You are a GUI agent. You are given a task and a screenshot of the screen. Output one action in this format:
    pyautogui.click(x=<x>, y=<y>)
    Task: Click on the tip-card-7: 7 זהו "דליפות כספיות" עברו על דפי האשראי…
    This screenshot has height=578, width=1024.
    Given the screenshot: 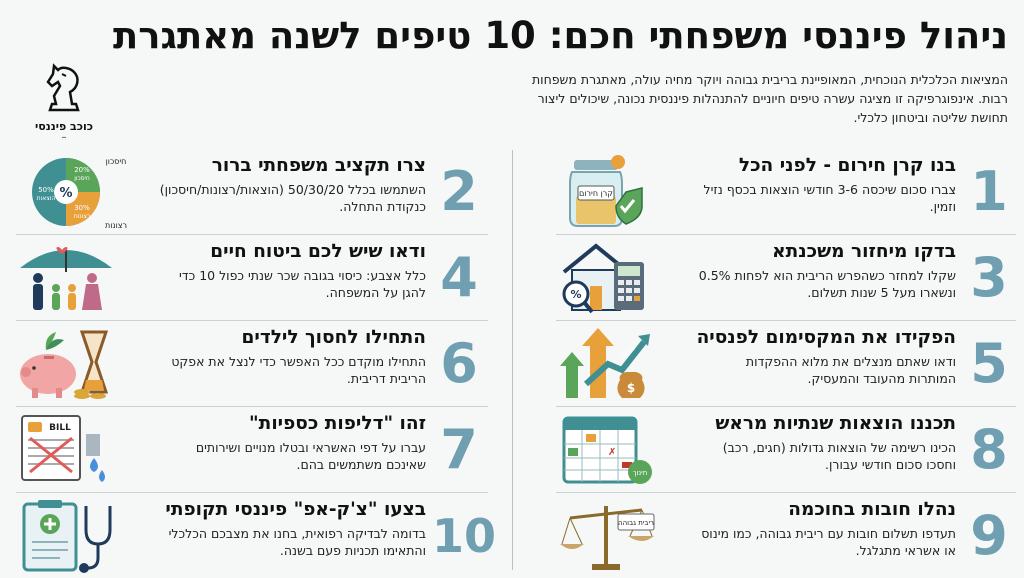 What is the action you would take?
    pyautogui.click(x=252, y=450)
    